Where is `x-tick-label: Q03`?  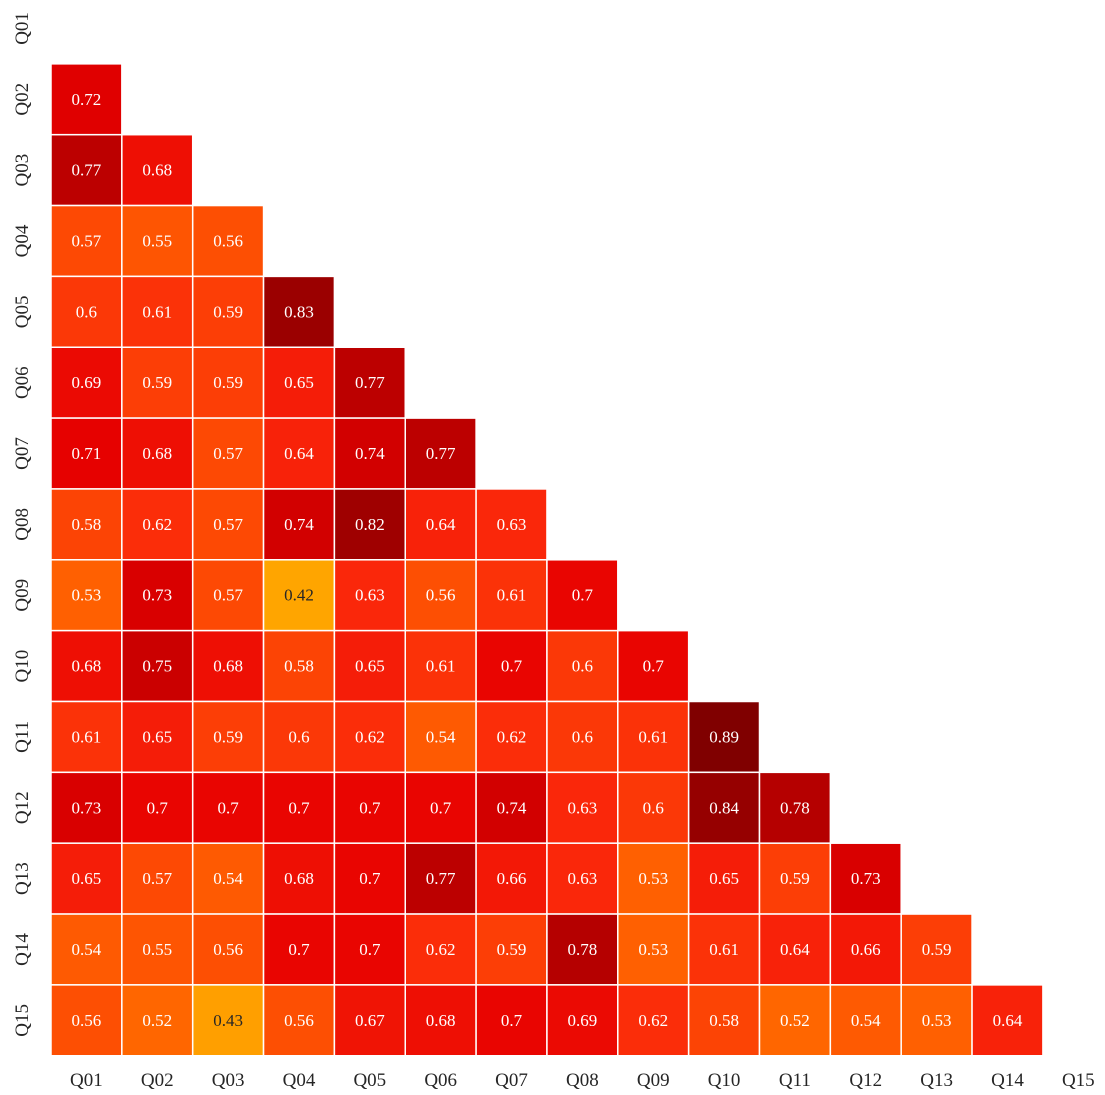 x-tick-label: Q03 is located at coordinates (228, 1080).